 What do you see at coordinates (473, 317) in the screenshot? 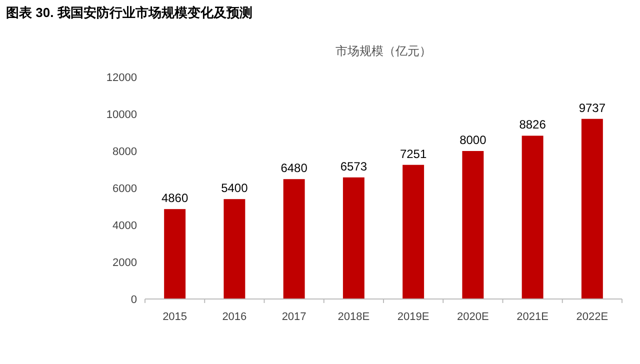
I see `xtick: 2020E` at bounding box center [473, 317].